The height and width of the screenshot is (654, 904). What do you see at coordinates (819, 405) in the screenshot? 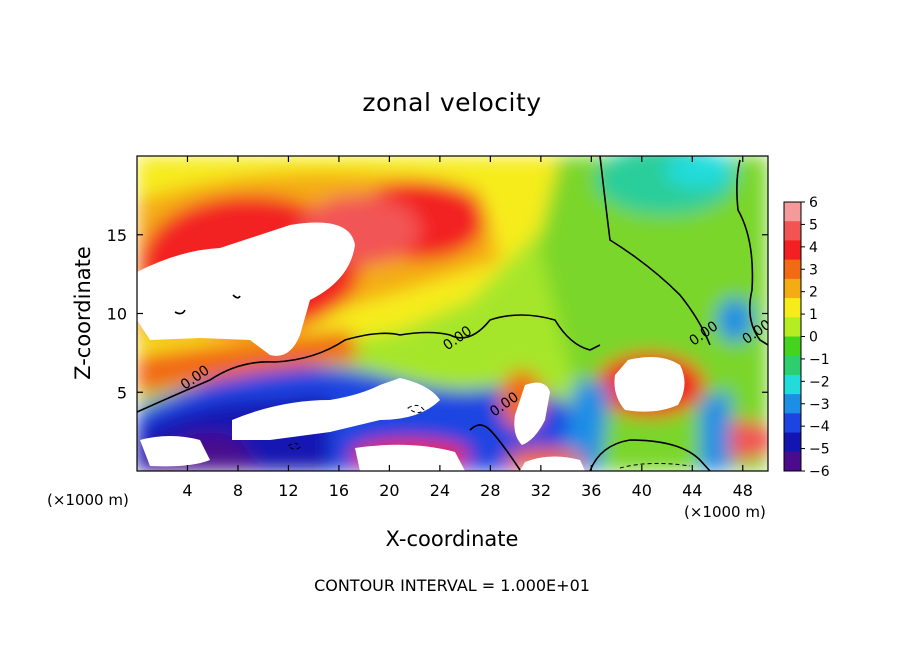
I see `colorbar-label: −3` at bounding box center [819, 405].